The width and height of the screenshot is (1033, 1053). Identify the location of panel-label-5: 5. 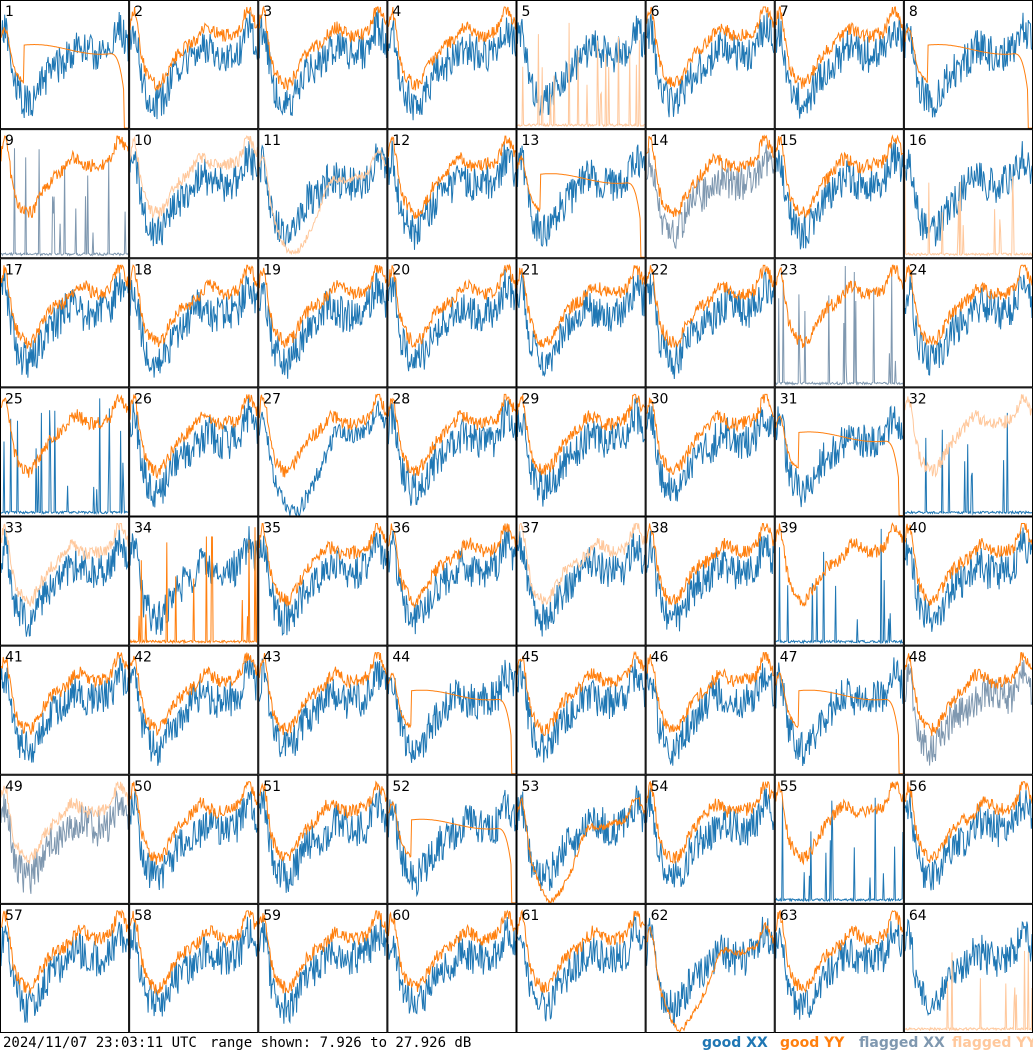
(526, 12).